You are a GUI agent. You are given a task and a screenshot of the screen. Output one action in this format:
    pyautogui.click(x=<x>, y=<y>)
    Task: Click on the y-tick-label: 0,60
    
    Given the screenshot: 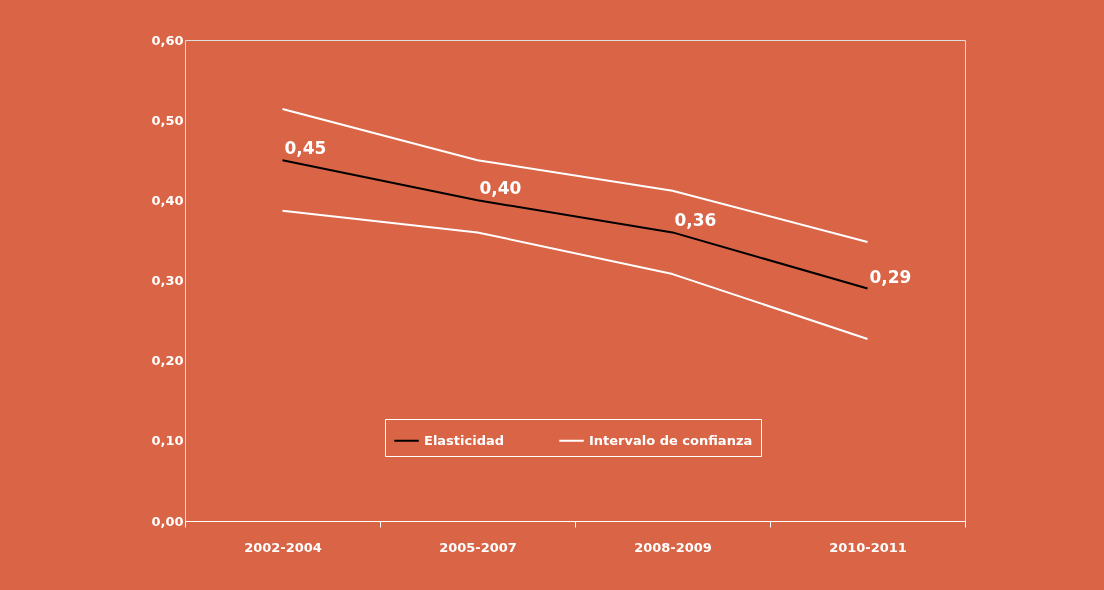 What is the action you would take?
    pyautogui.click(x=167, y=40)
    